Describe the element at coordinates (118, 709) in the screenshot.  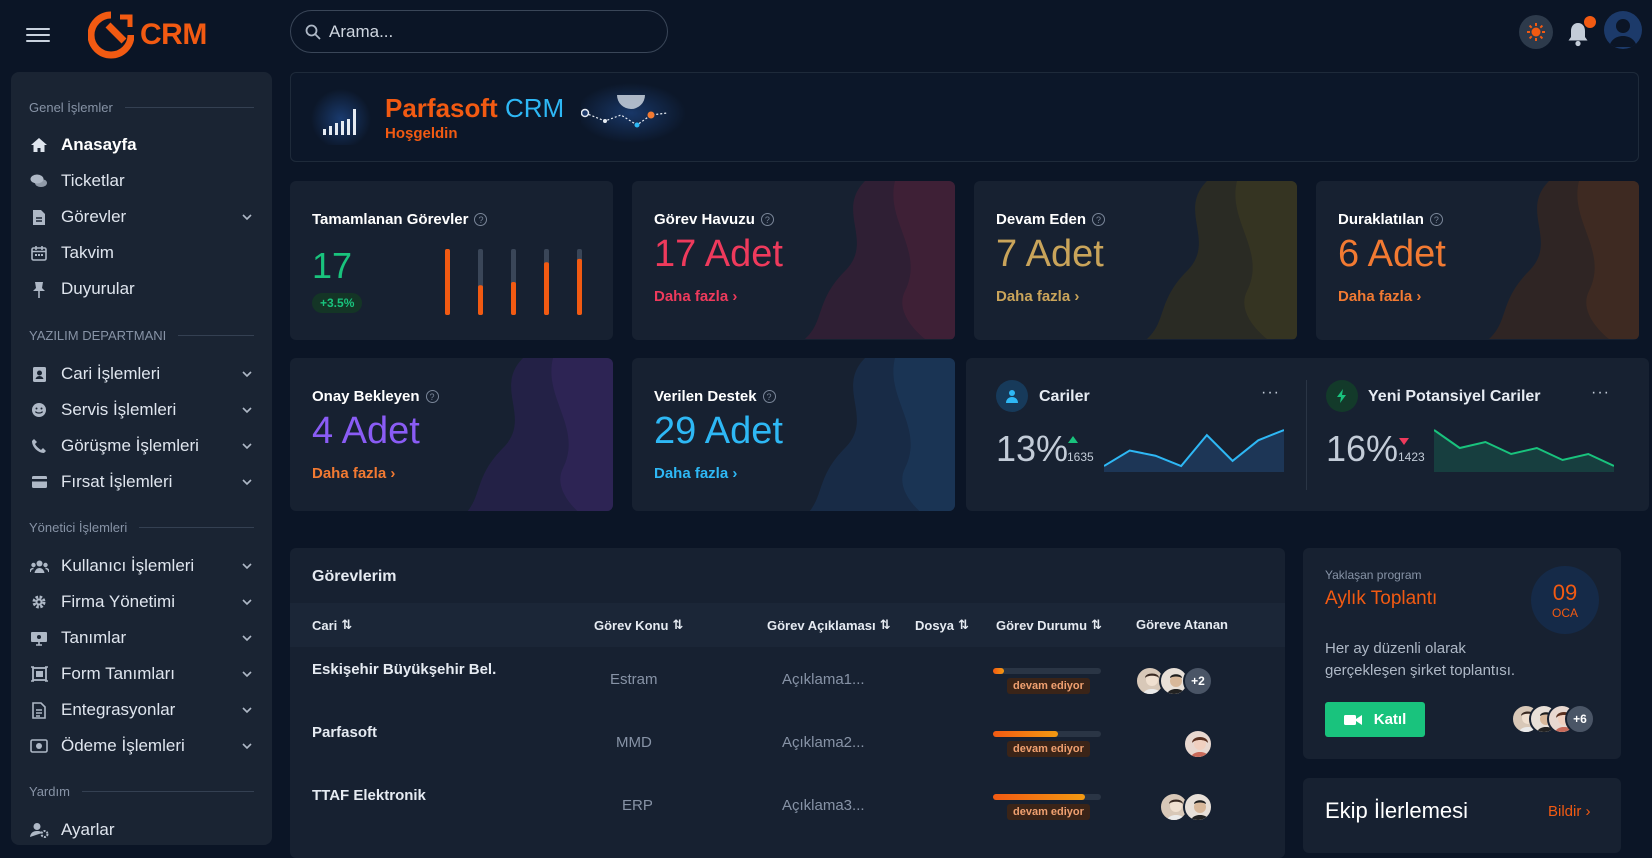
I see `sidebar-item-label: Entegrasyonlar` at that location.